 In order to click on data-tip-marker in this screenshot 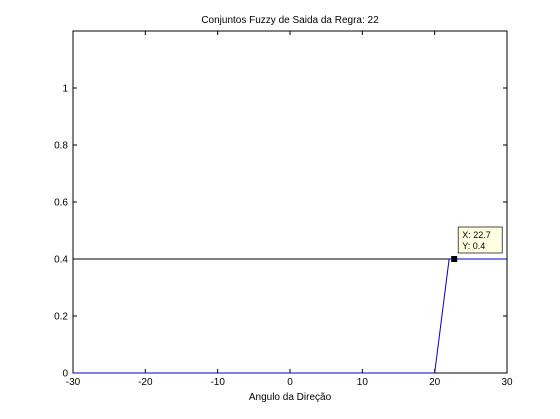, I will do `click(454, 259)`.